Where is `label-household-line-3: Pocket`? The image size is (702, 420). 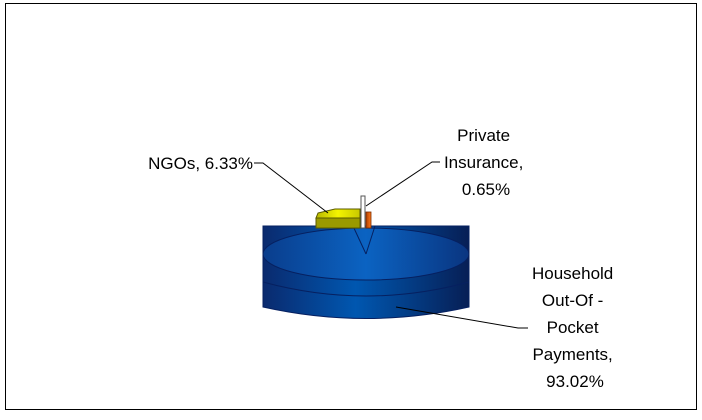
label-household-line-3: Pocket is located at coordinates (573, 327).